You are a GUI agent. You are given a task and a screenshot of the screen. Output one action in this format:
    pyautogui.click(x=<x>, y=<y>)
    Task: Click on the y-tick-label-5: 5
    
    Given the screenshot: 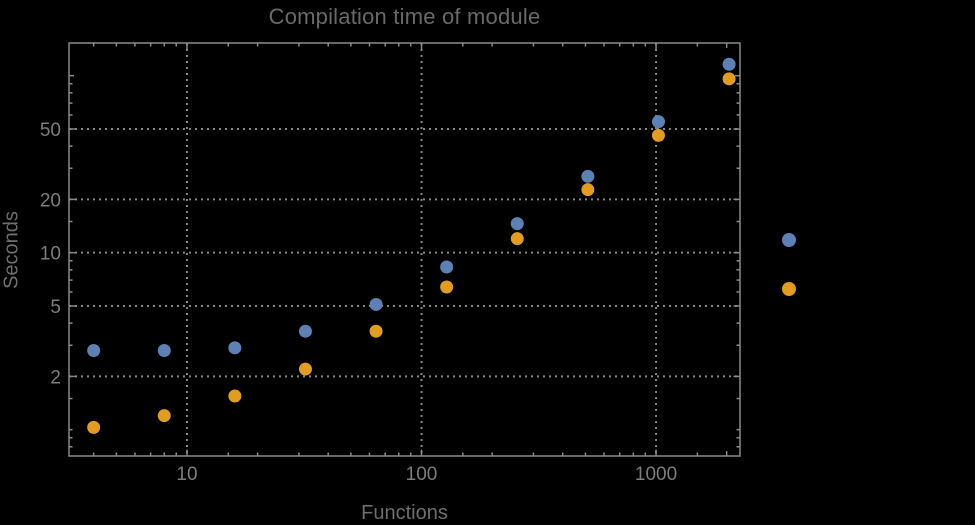 What is the action you would take?
    pyautogui.click(x=55, y=307)
    